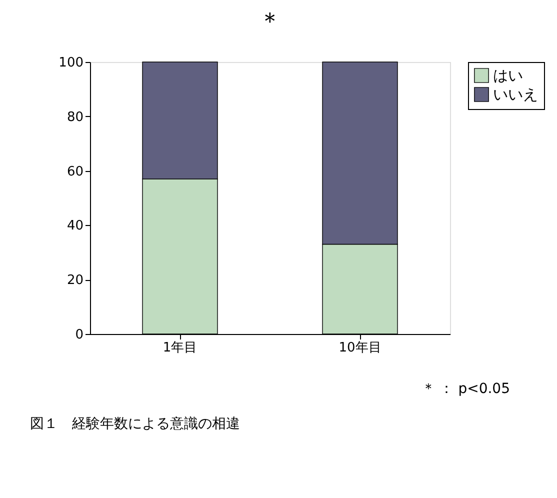 The height and width of the screenshot is (498, 557). Describe the element at coordinates (71, 63) in the screenshot. I see `y-tick-label: 100` at that location.